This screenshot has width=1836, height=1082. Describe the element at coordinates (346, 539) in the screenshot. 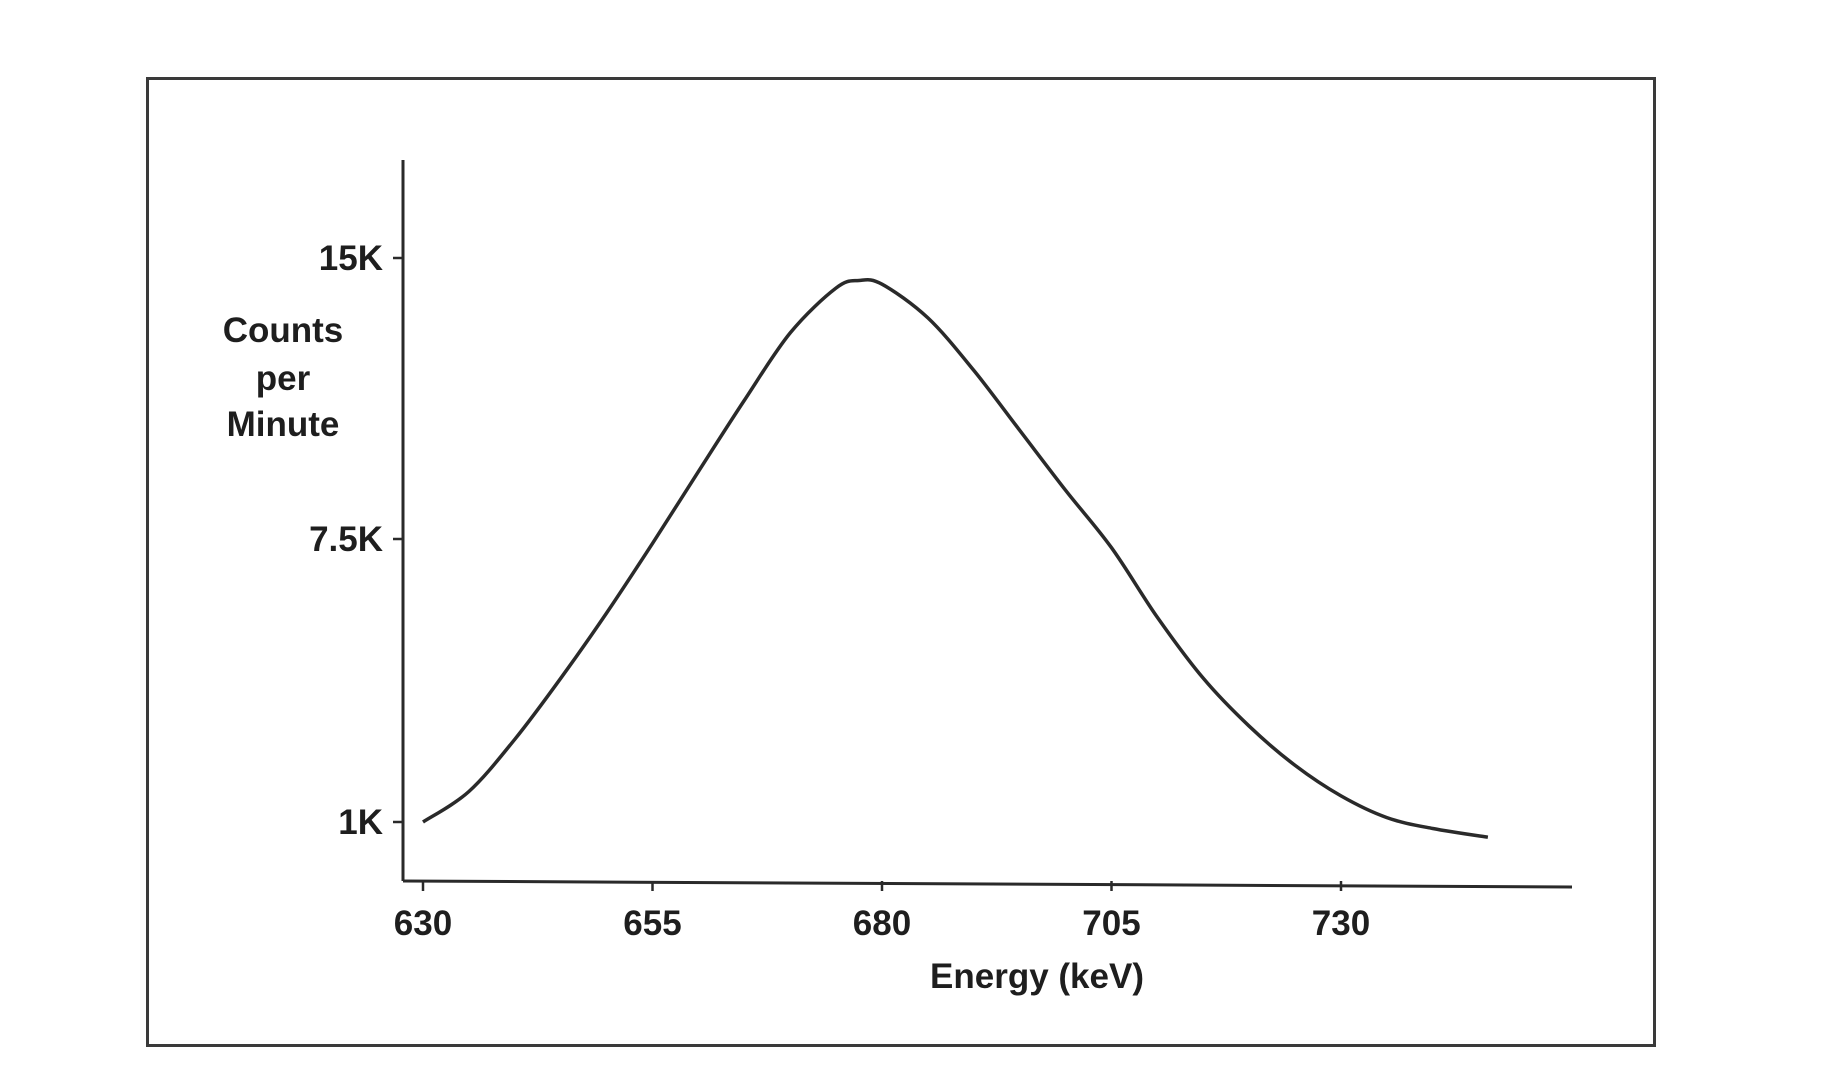

I see `y-tick-label: 7.5K` at that location.